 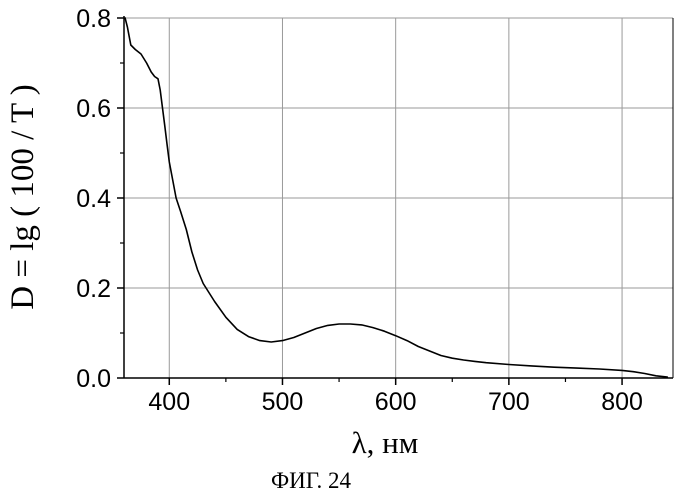 I want to click on y-tick-label: 0.0, so click(x=93, y=379).